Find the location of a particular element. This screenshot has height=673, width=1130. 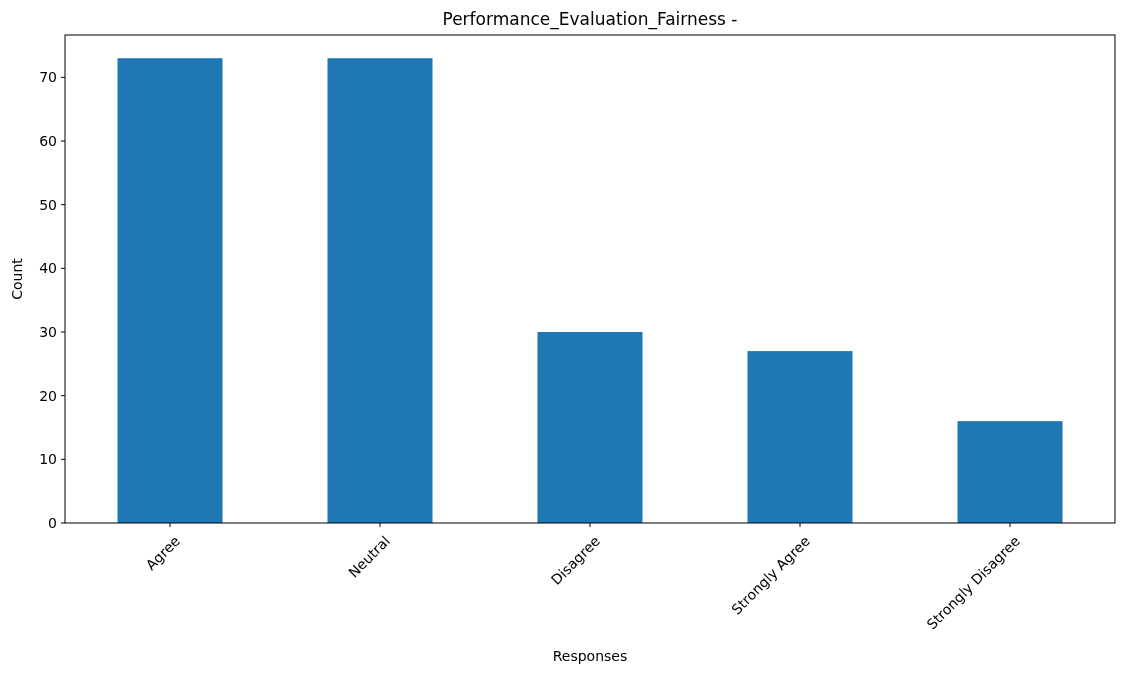

chart-title: Performance_Evaluation_Fairness - is located at coordinates (590, 19).